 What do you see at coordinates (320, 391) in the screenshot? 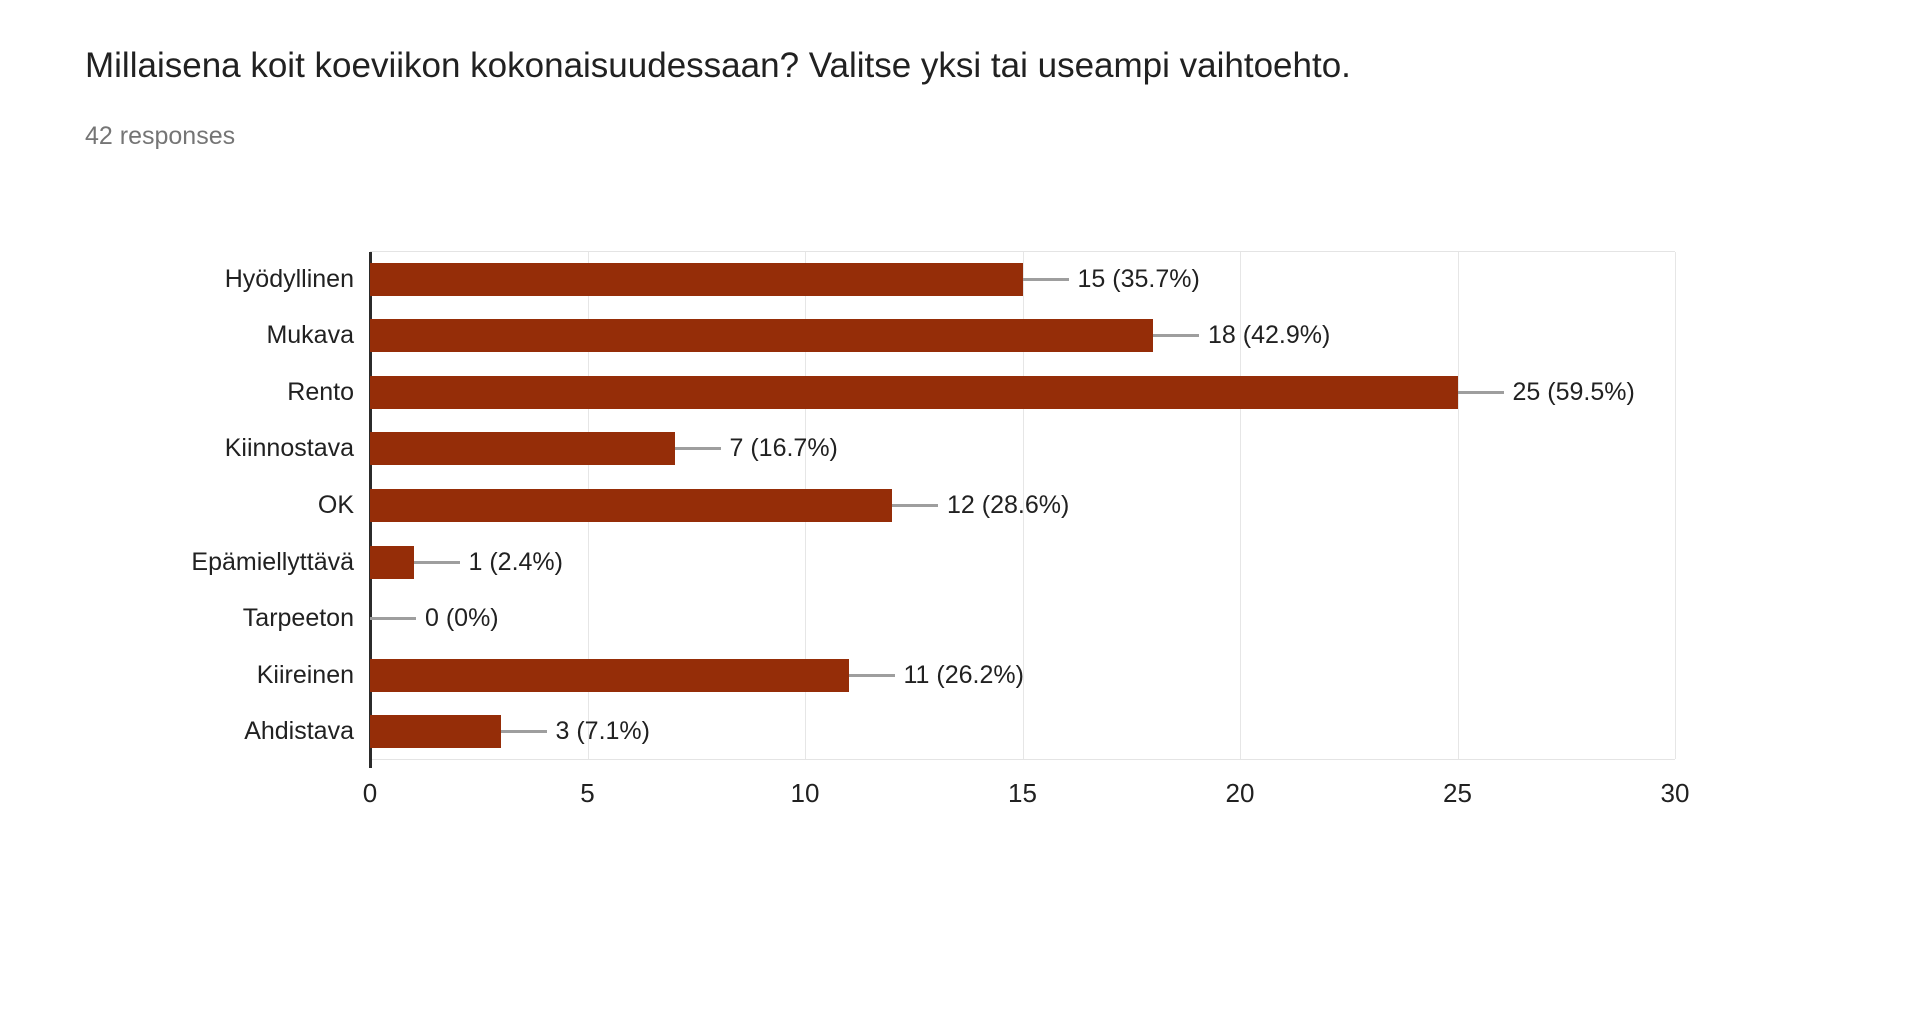
I see `category-label: Rento` at bounding box center [320, 391].